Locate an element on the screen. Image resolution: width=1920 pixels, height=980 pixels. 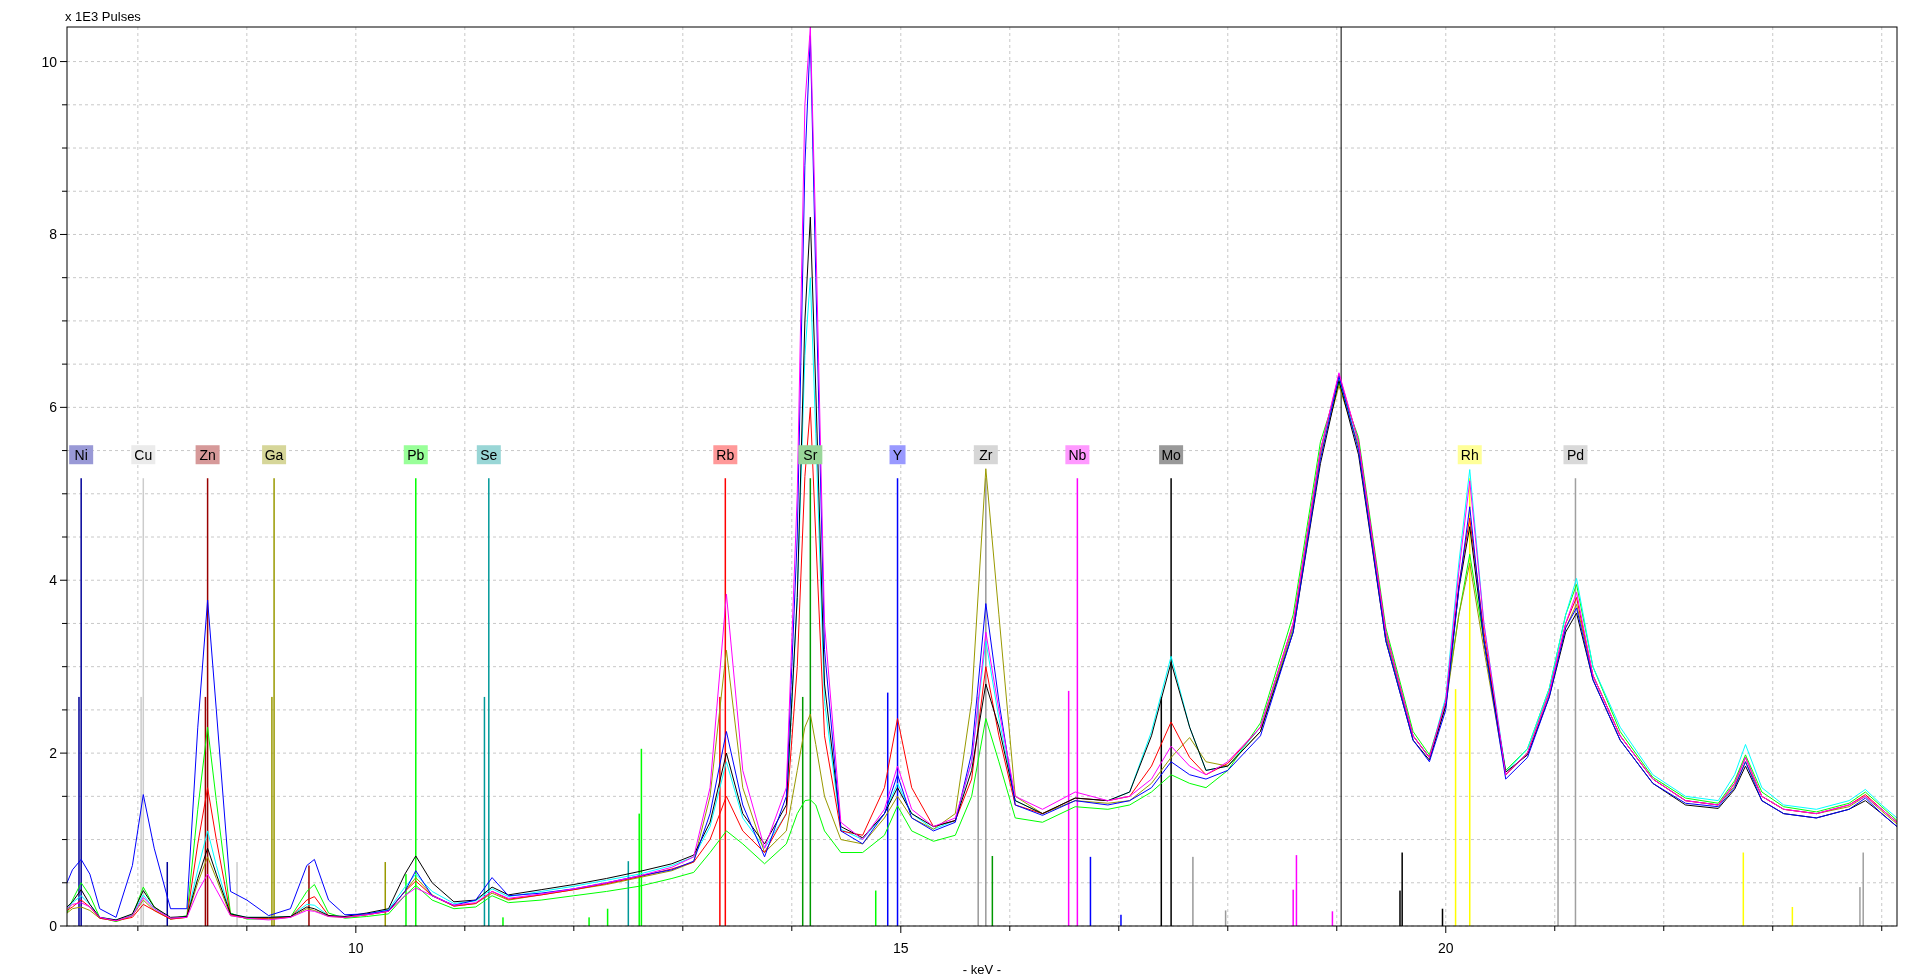
y-tick-label: 8 is located at coordinates (53, 234).